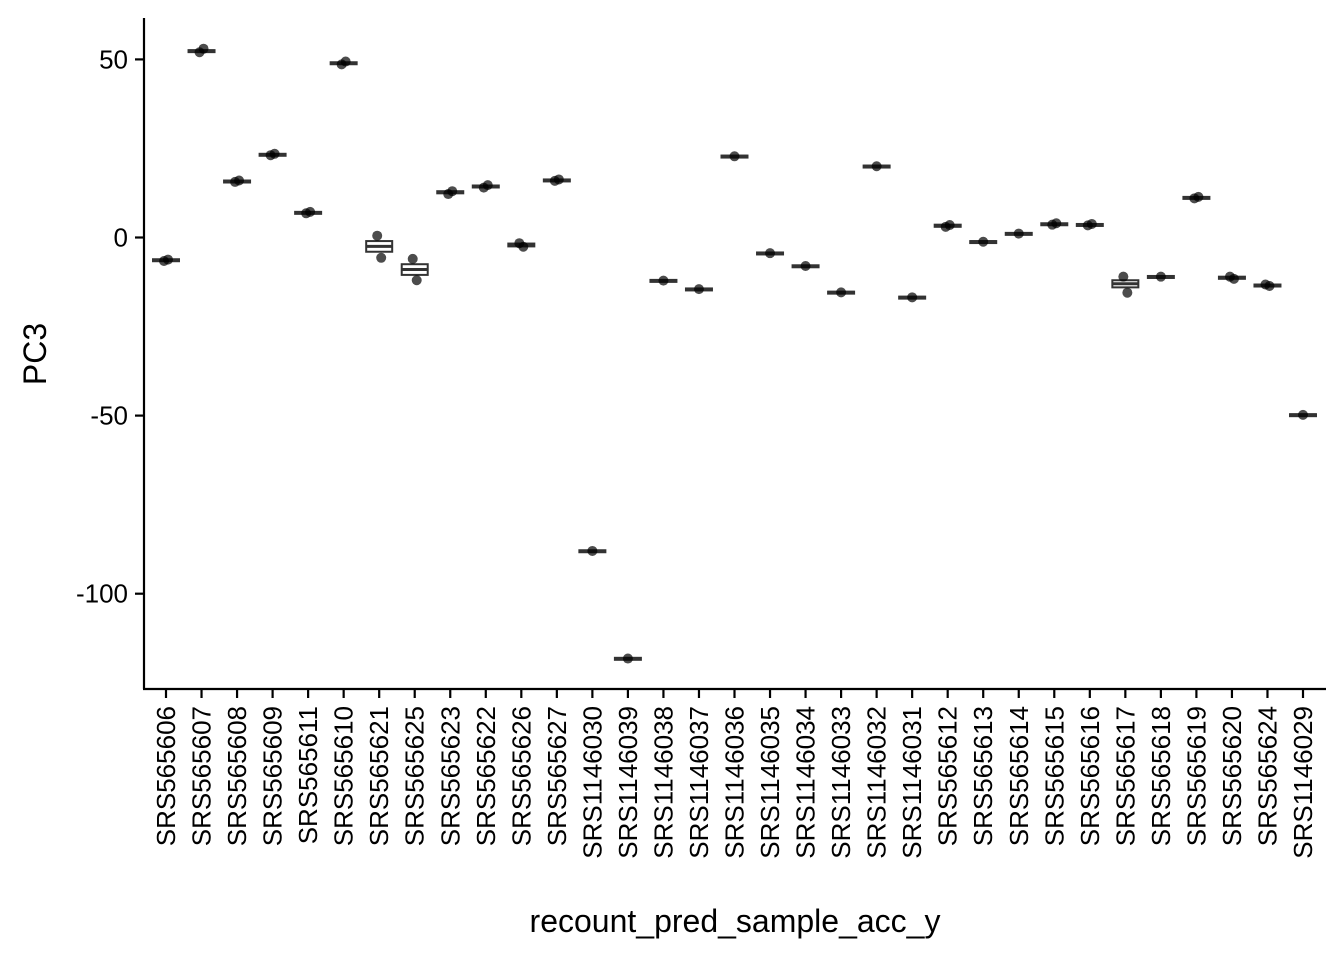  What do you see at coordinates (121, 238) in the screenshot?
I see `y-tick-label: 0` at bounding box center [121, 238].